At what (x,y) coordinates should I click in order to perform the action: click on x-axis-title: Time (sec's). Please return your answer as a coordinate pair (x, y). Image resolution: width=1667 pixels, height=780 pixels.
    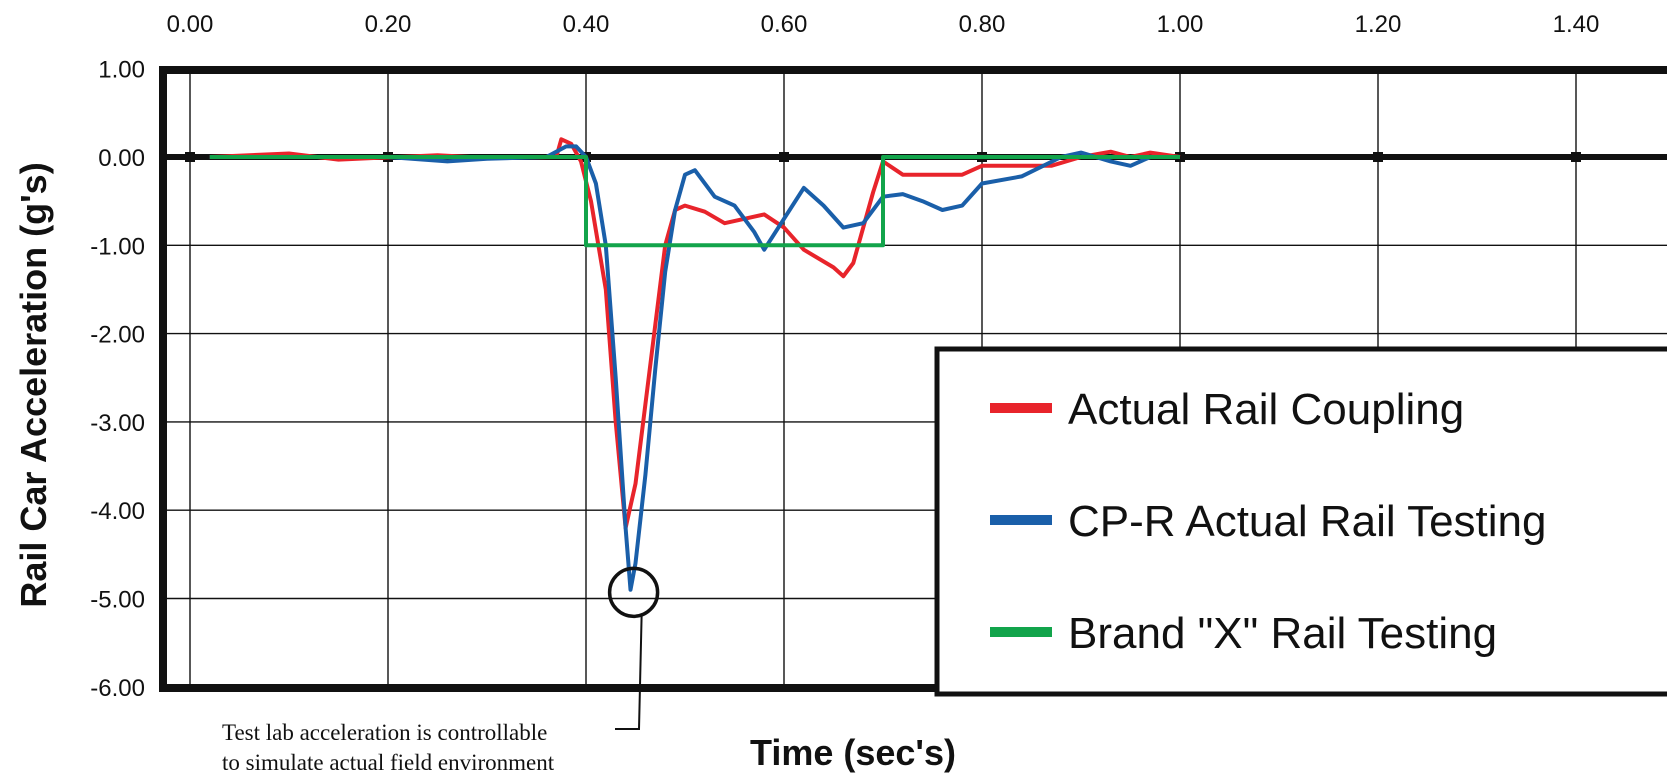
    Looking at the image, I should click on (853, 752).